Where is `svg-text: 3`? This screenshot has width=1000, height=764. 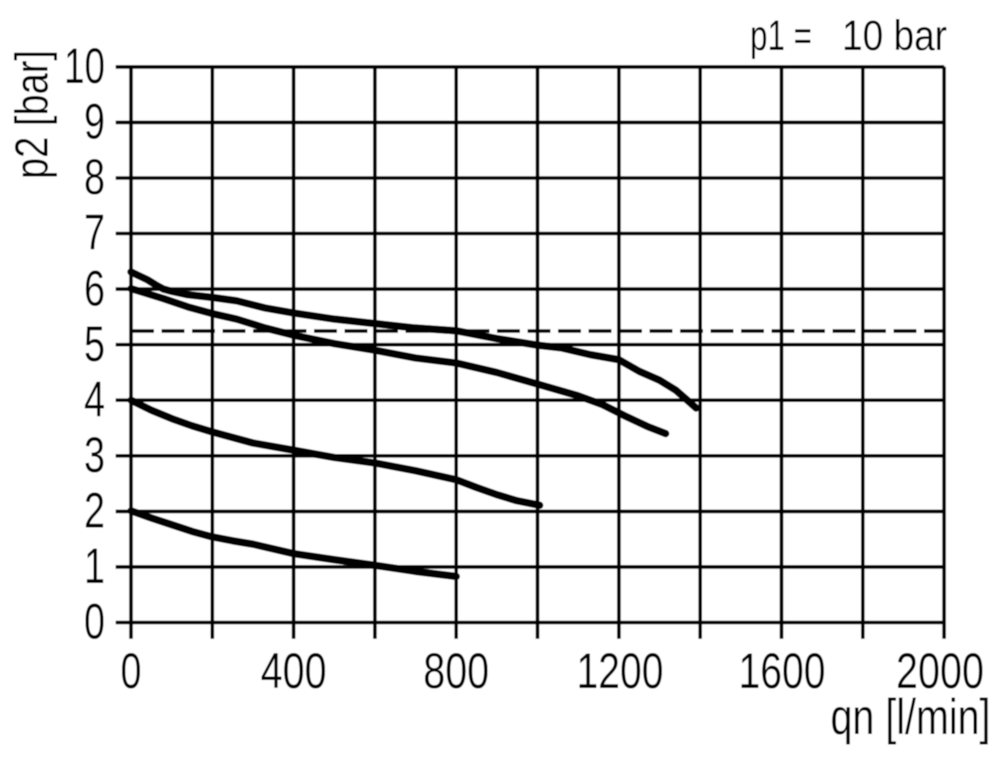
svg-text: 3 is located at coordinates (94, 454).